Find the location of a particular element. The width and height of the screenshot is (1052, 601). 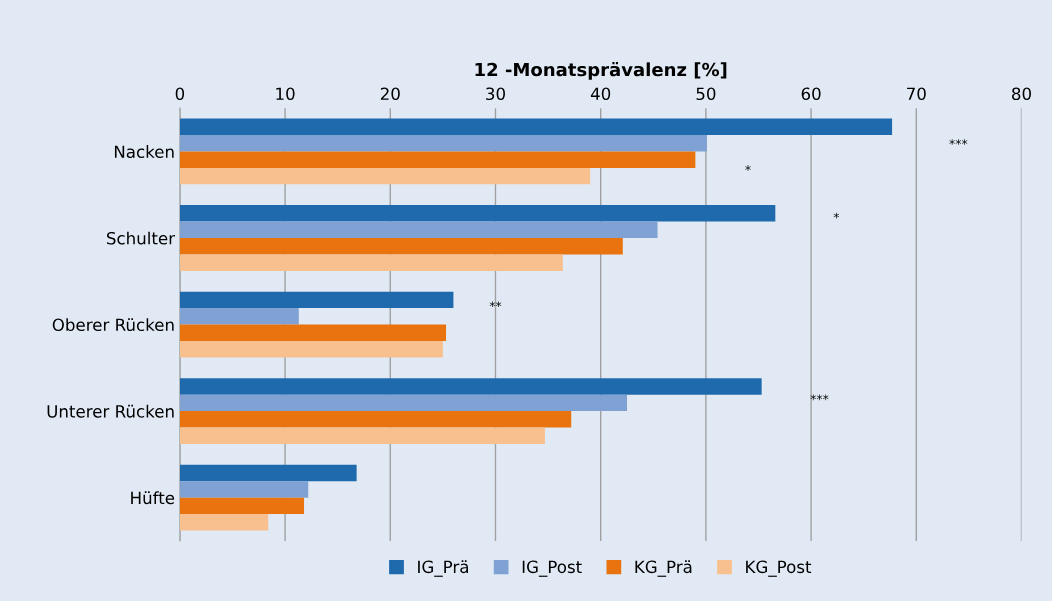

x-tick-label: 40 is located at coordinates (600, 94).